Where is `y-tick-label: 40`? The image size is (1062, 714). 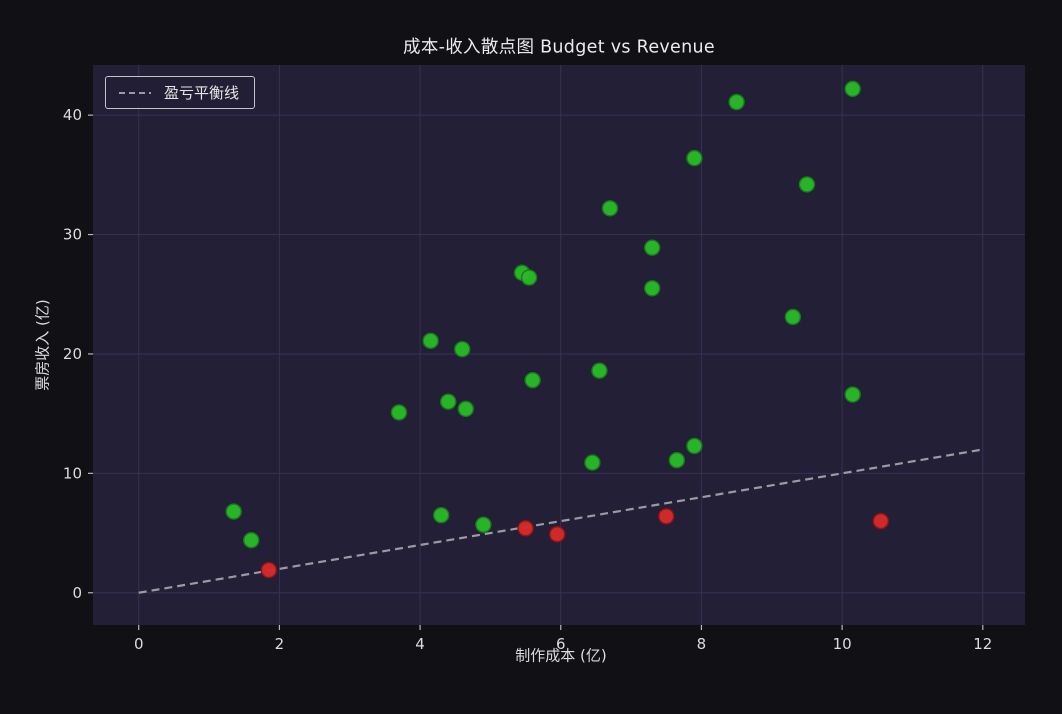
y-tick-label: 40 is located at coordinates (72, 115).